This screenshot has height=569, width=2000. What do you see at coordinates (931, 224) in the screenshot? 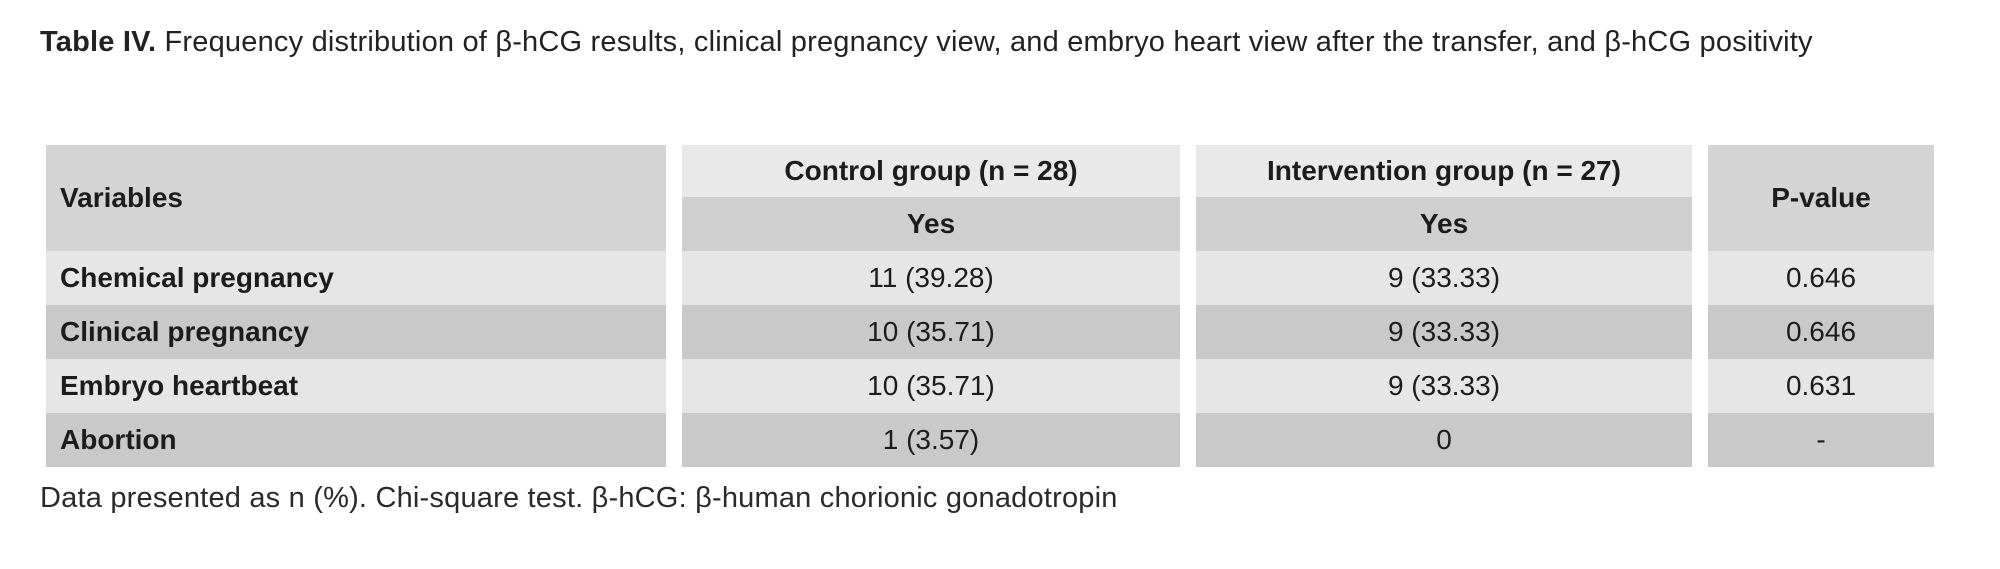
I see `subheader-control-yes: Yes` at bounding box center [931, 224].